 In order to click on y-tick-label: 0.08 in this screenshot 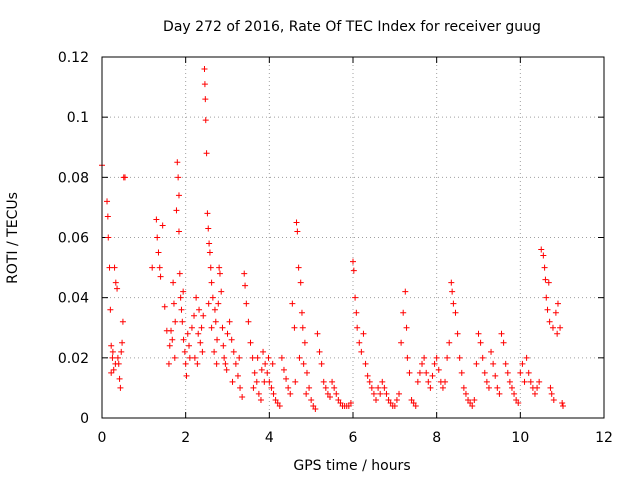, I will do `click(73, 178)`.